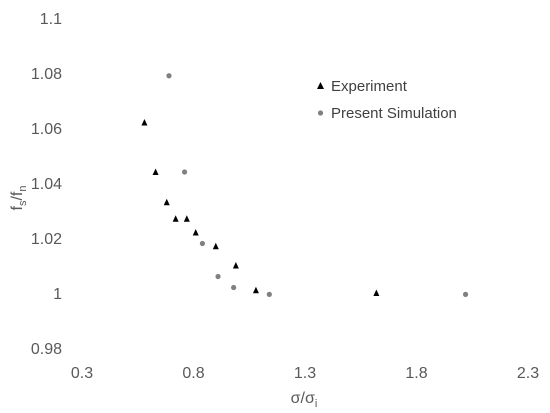  I want to click on legend-simulation-label: Present Simulation, so click(394, 113).